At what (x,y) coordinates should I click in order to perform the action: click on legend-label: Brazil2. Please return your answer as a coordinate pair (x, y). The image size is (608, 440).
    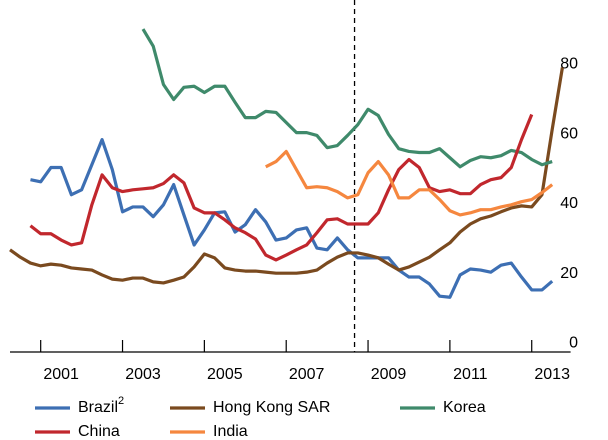
    Looking at the image, I should click on (101, 405).